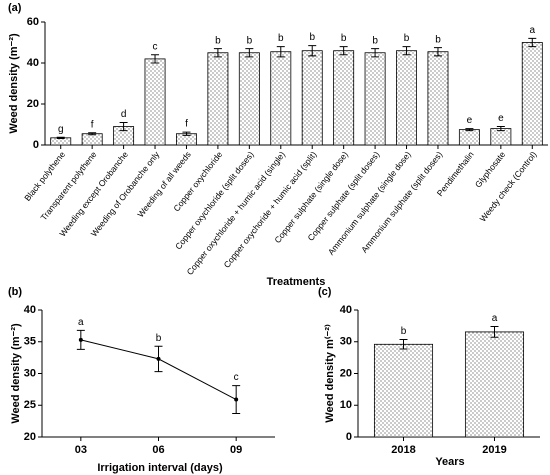 This screenshot has height=475, width=550. Describe the element at coordinates (81, 450) in the screenshot. I see `x-tick-label: 03` at that location.